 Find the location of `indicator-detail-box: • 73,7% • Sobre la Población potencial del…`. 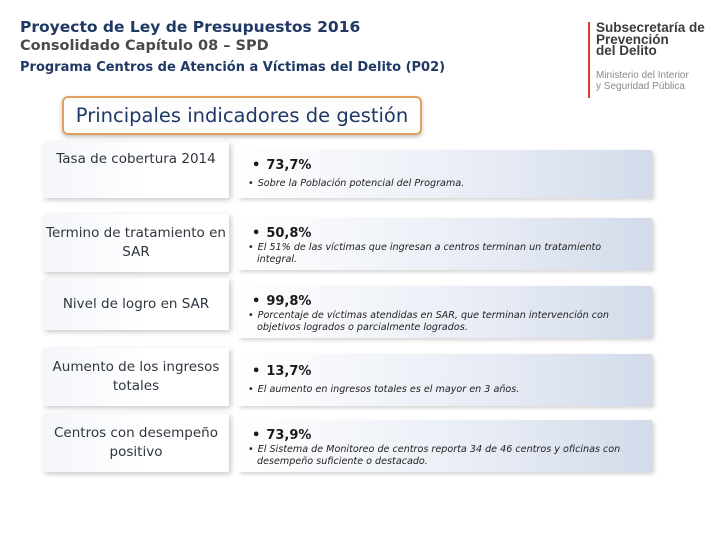

indicator-detail-box: • 73,7% • Sobre la Población potencial del… is located at coordinates (445, 174).